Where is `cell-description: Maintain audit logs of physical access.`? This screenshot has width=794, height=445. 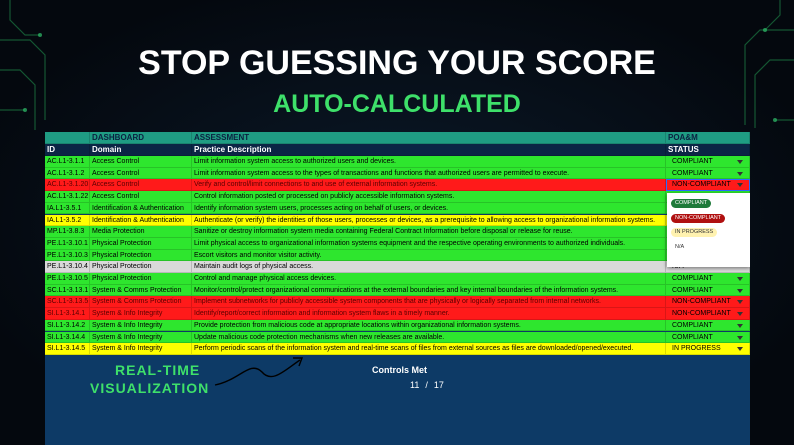 cell-description: Maintain audit logs of physical access. is located at coordinates (429, 267).